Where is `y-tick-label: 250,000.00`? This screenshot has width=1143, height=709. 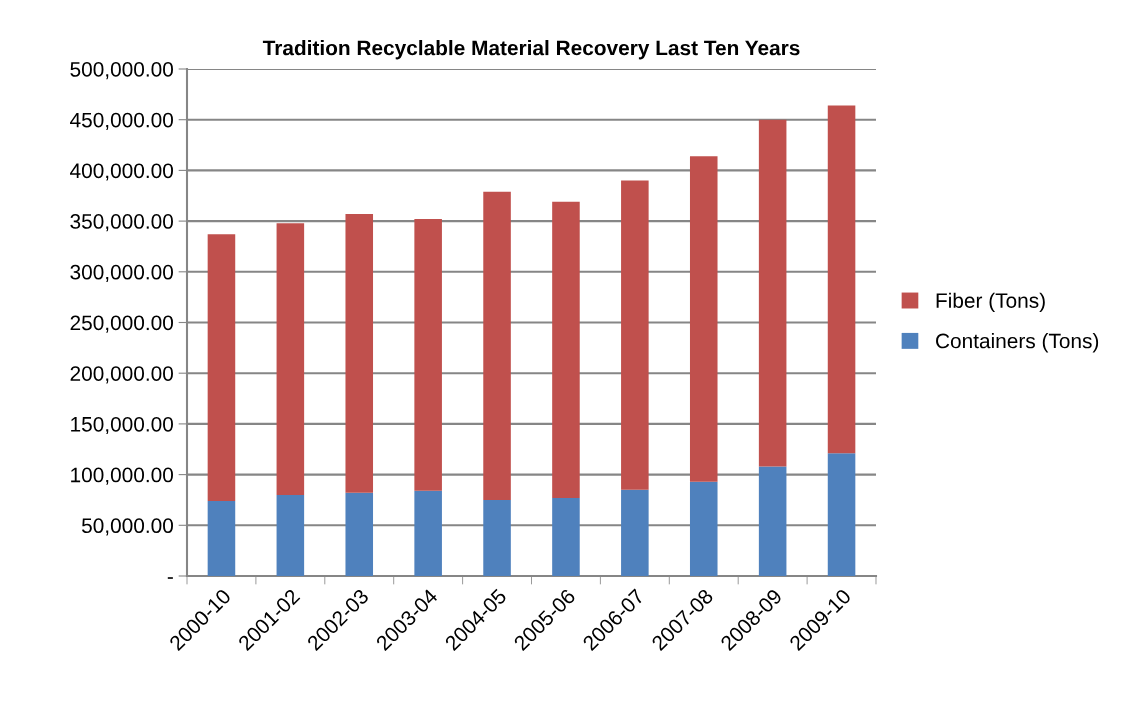 y-tick-label: 250,000.00 is located at coordinates (121, 324).